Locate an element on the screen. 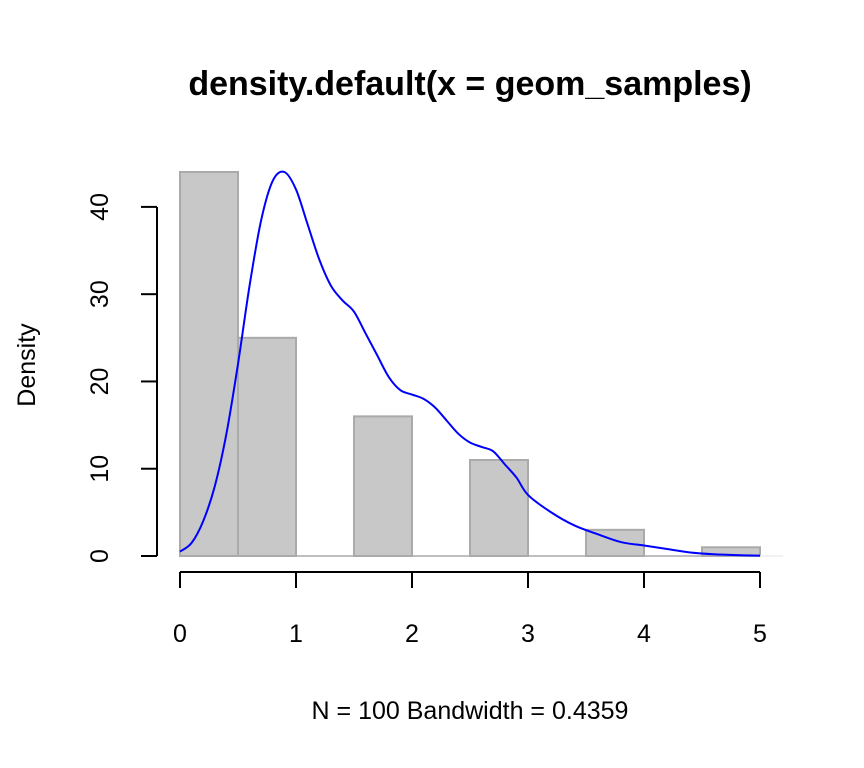 The height and width of the screenshot is (768, 864). x-tick-label-0: 0 is located at coordinates (180, 634).